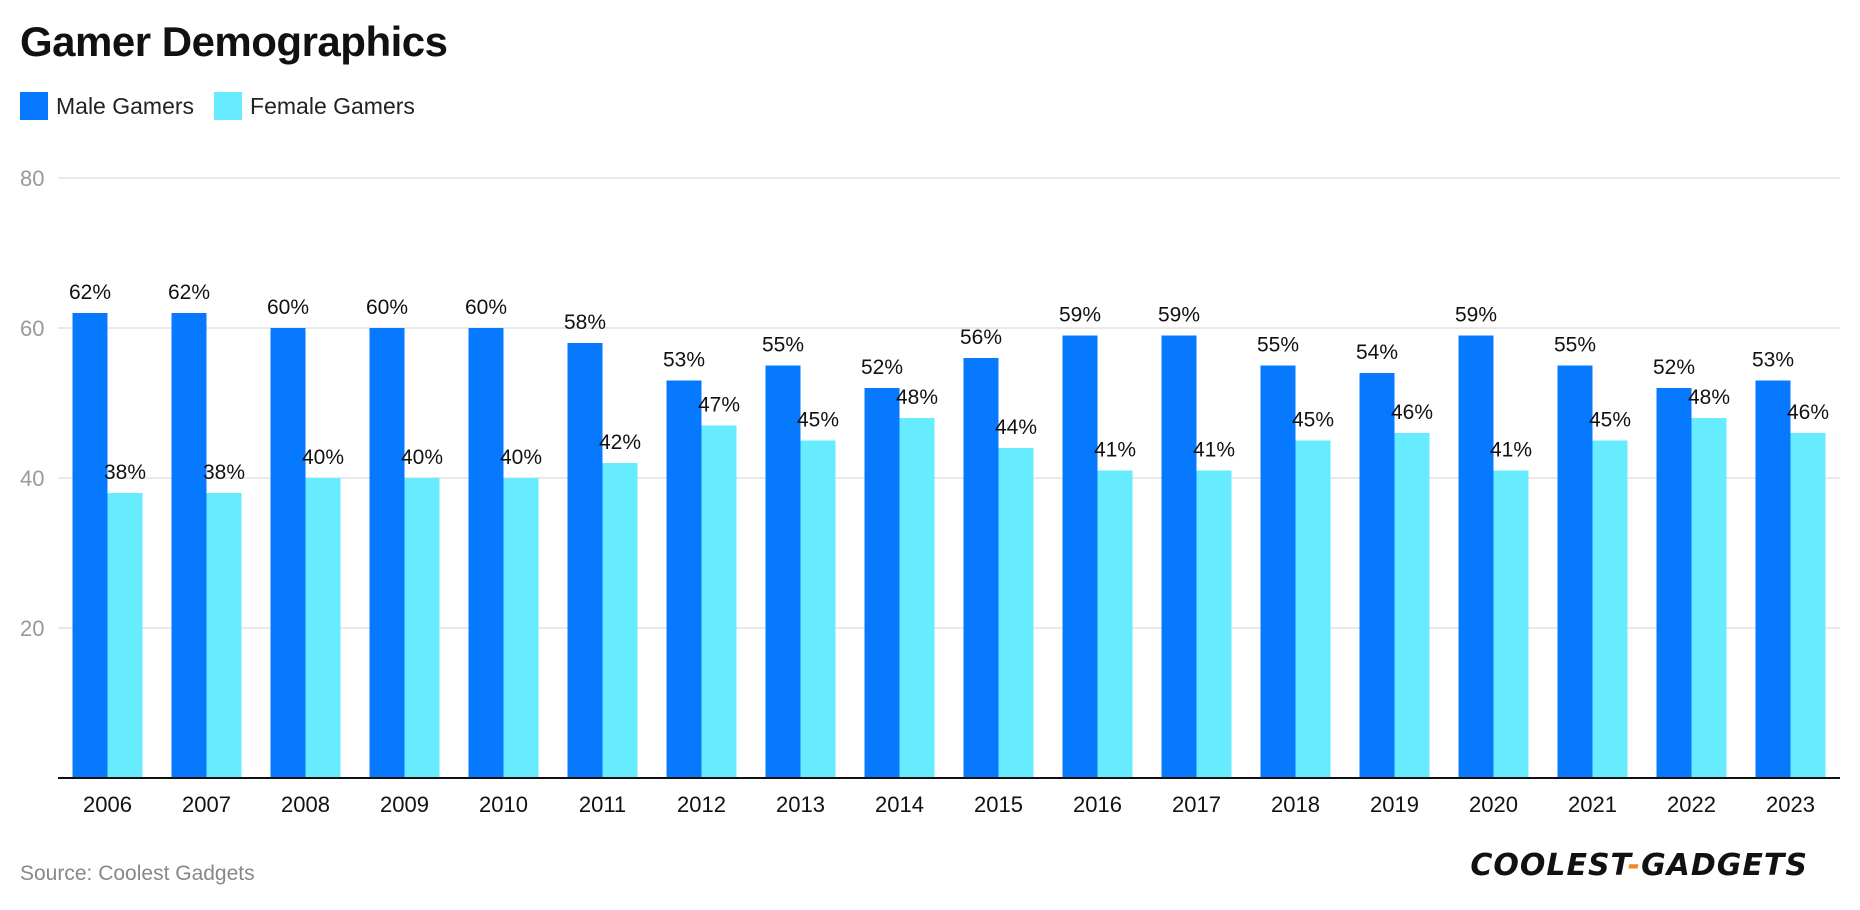 This screenshot has height=910, width=1860. Describe the element at coordinates (981, 337) in the screenshot. I see `data-label-male-2015: 56%` at that location.